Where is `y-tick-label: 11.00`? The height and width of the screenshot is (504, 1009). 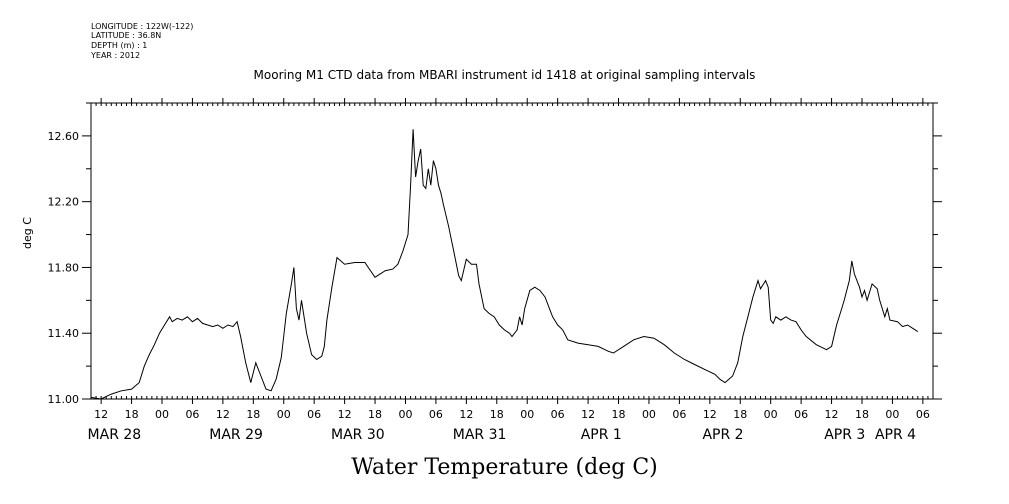 y-tick-label: 11.00 is located at coordinates (64, 399).